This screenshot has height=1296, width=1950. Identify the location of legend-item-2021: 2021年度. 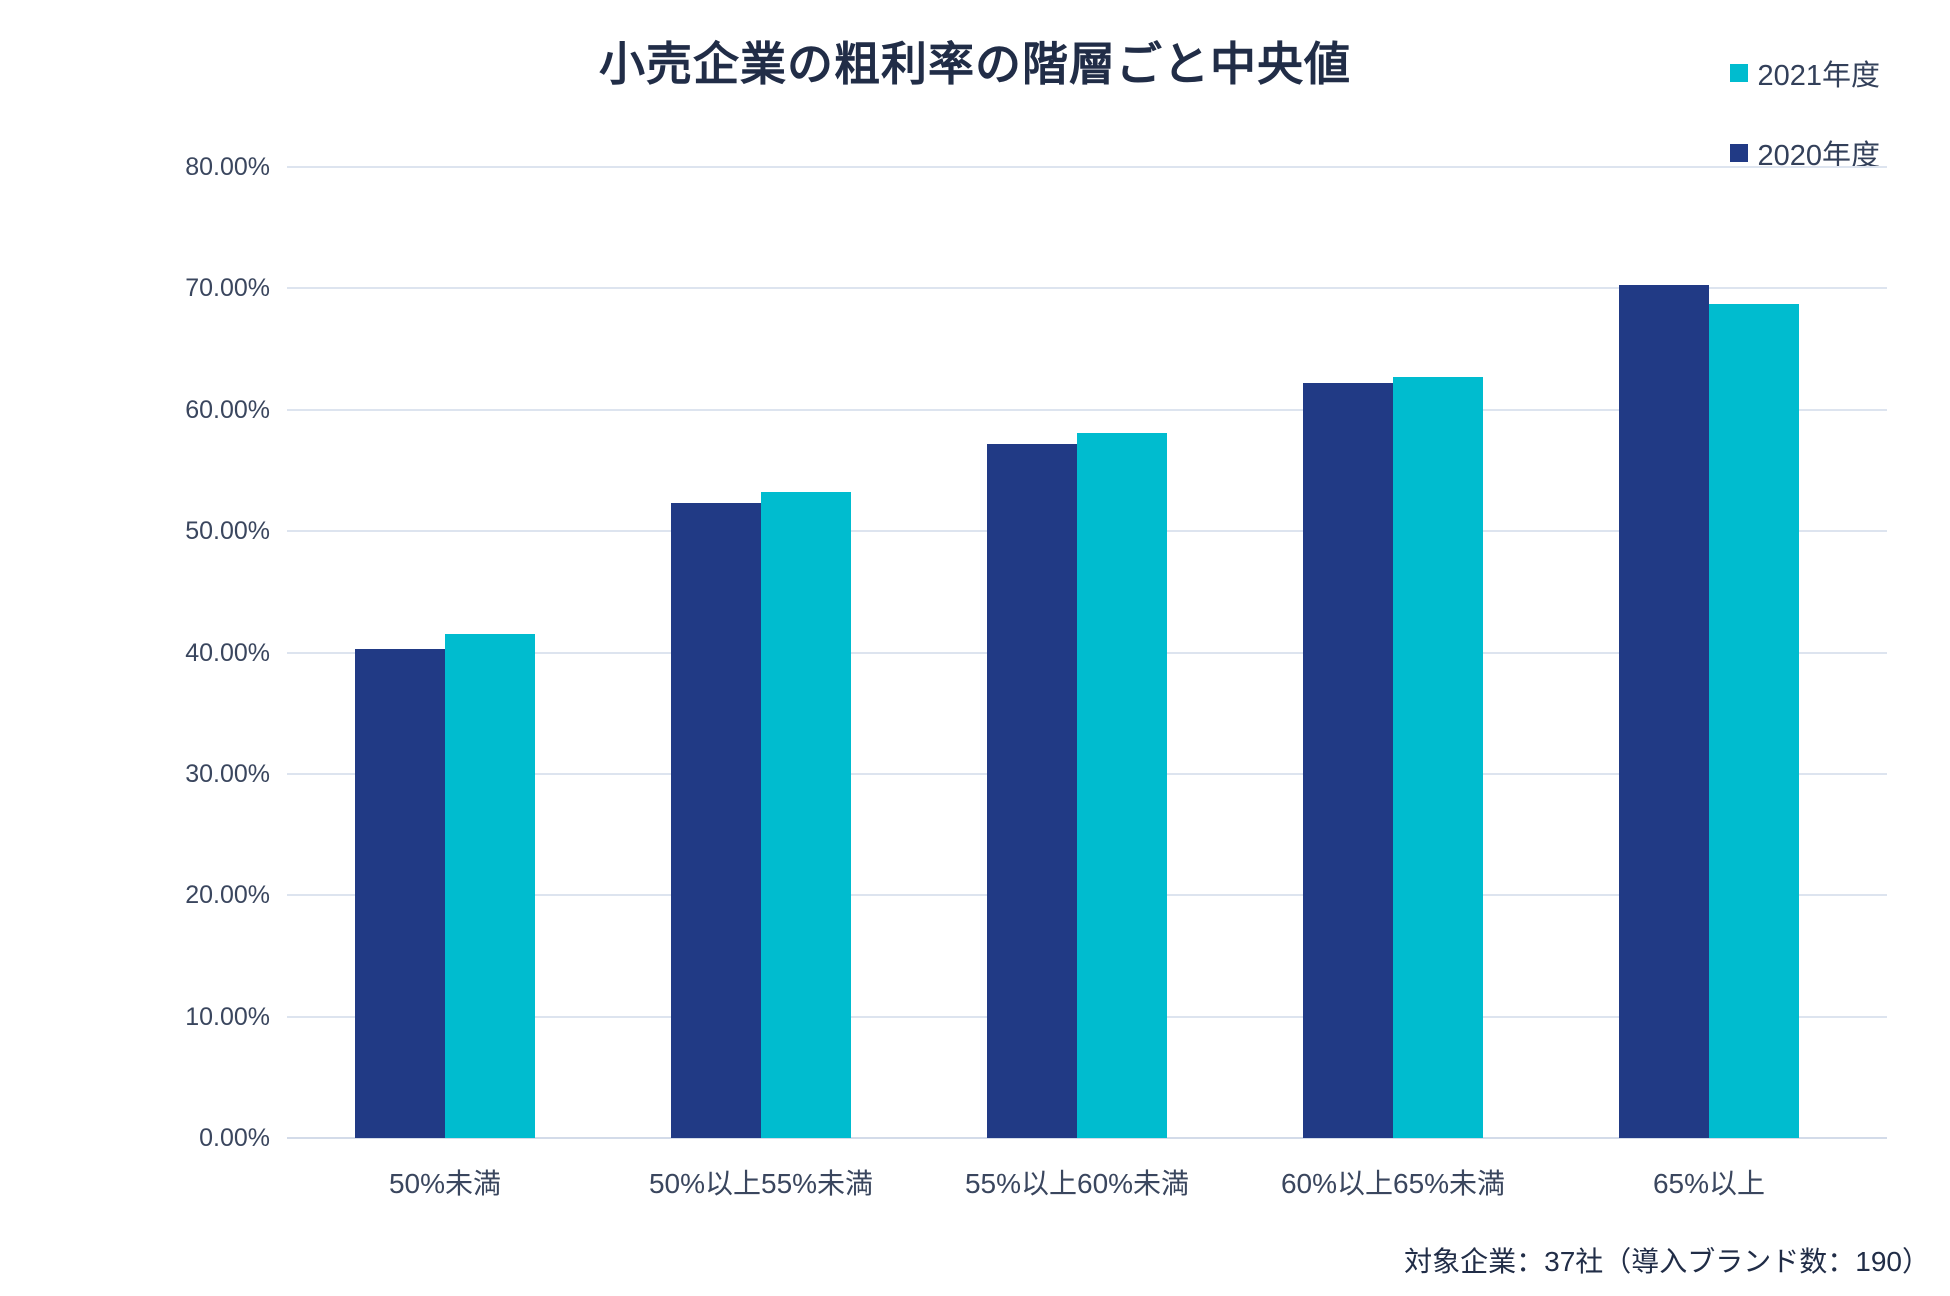
(1805, 73).